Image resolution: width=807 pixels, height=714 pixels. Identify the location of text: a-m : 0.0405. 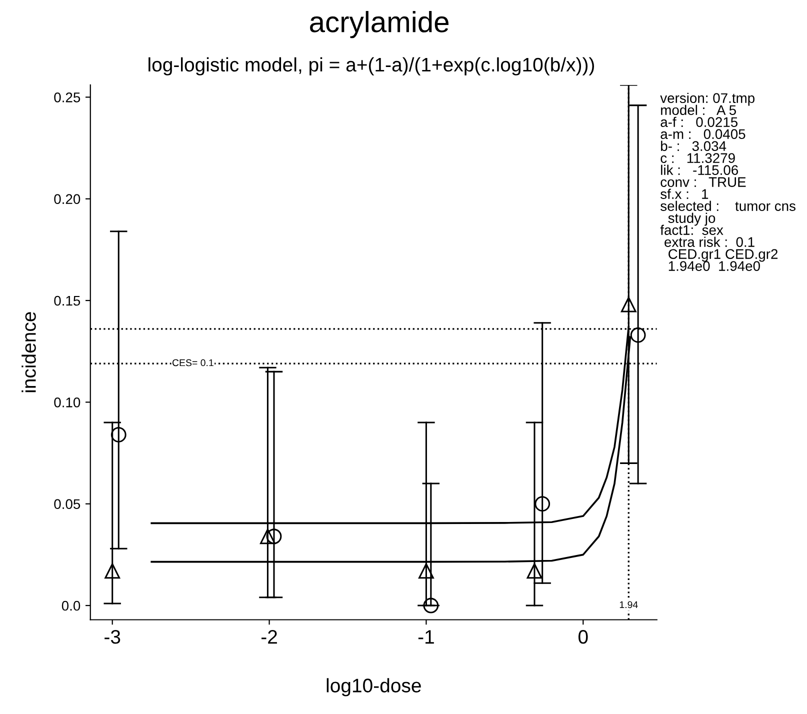
(703, 134).